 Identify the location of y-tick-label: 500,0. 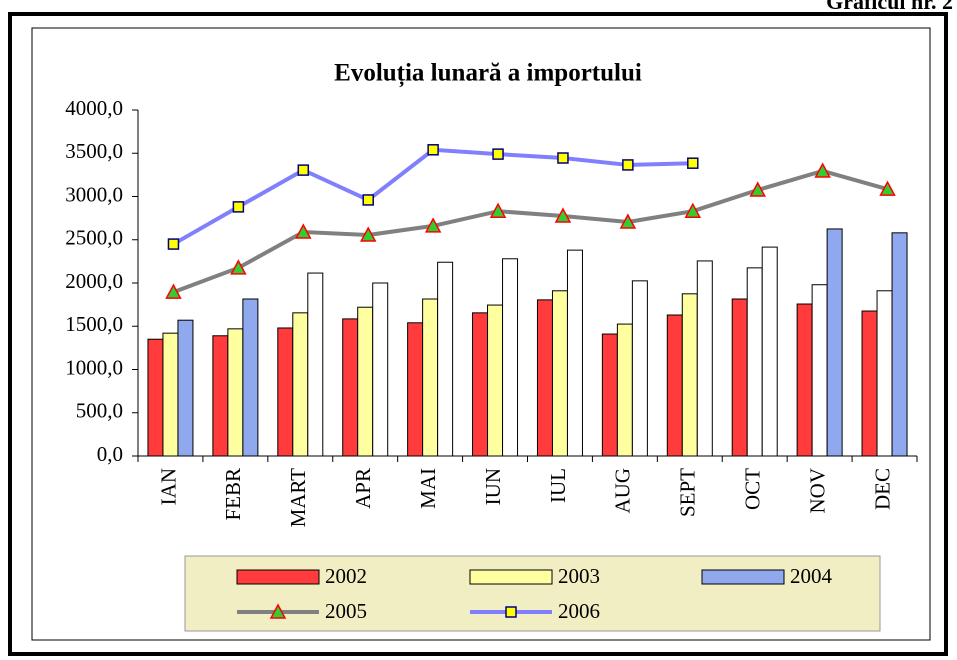
(99, 411).